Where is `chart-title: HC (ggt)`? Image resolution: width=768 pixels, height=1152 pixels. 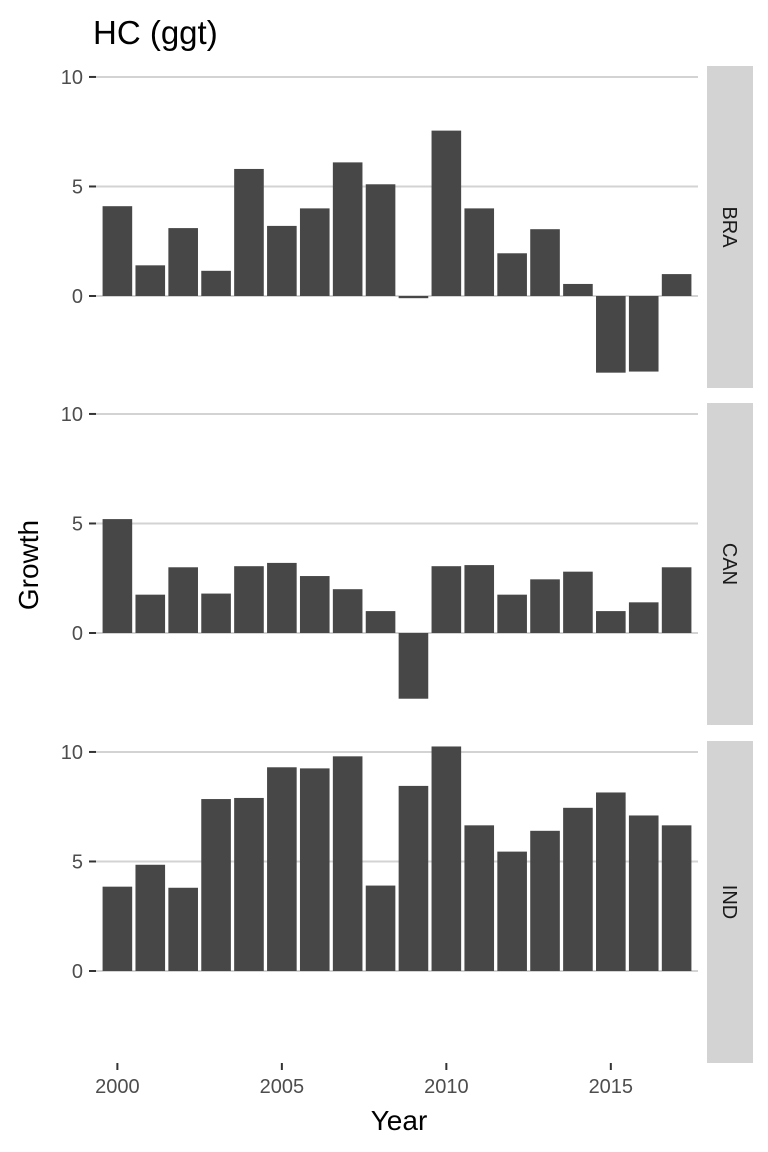
chart-title: HC (ggt) is located at coordinates (155, 32).